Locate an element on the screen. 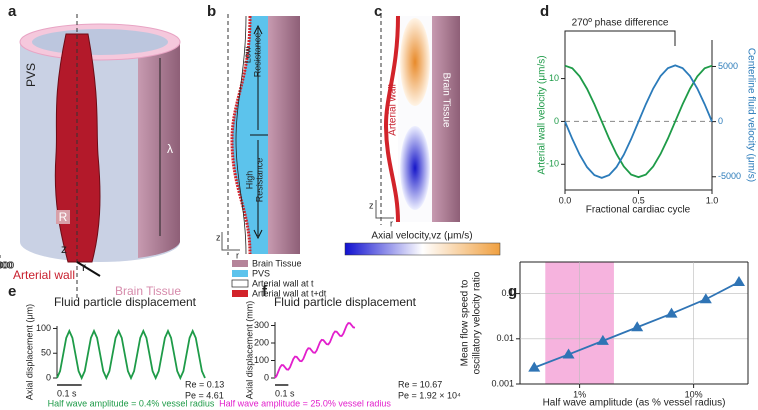 This screenshot has width=758, height=410. panel-letter: c is located at coordinates (378, 11).